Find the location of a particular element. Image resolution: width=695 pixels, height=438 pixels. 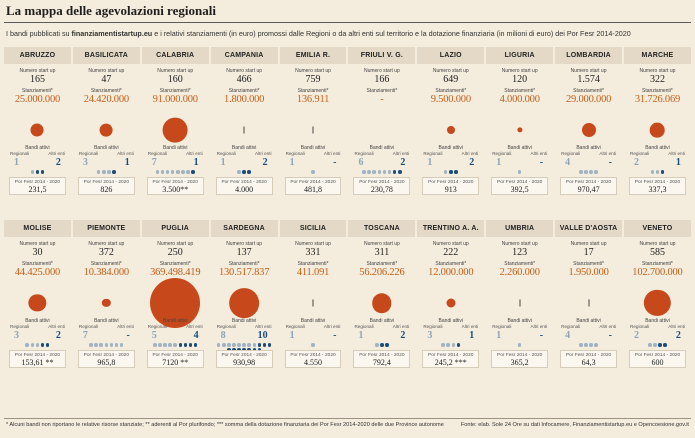

subtitle-site: finanziamentistartup.eu is located at coordinates (112, 33).